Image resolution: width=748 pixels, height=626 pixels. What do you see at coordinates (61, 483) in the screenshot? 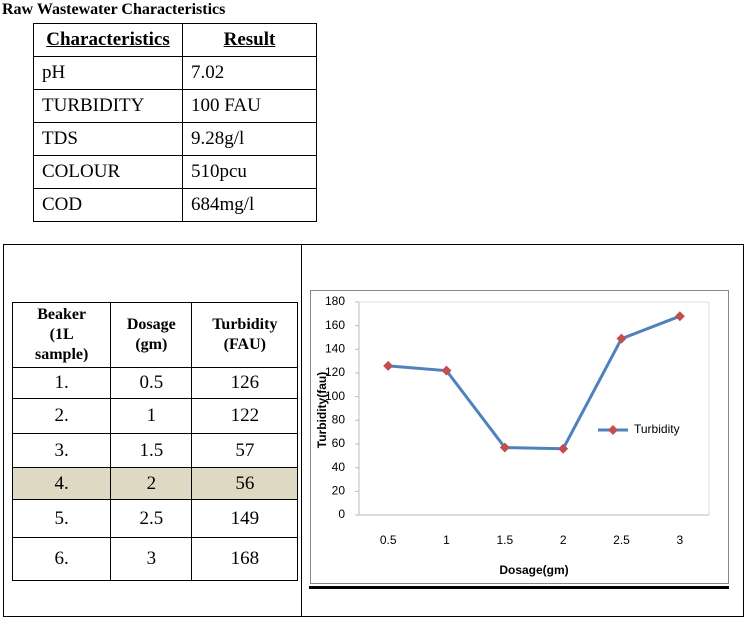
I see `cell: 4.` at bounding box center [61, 483].